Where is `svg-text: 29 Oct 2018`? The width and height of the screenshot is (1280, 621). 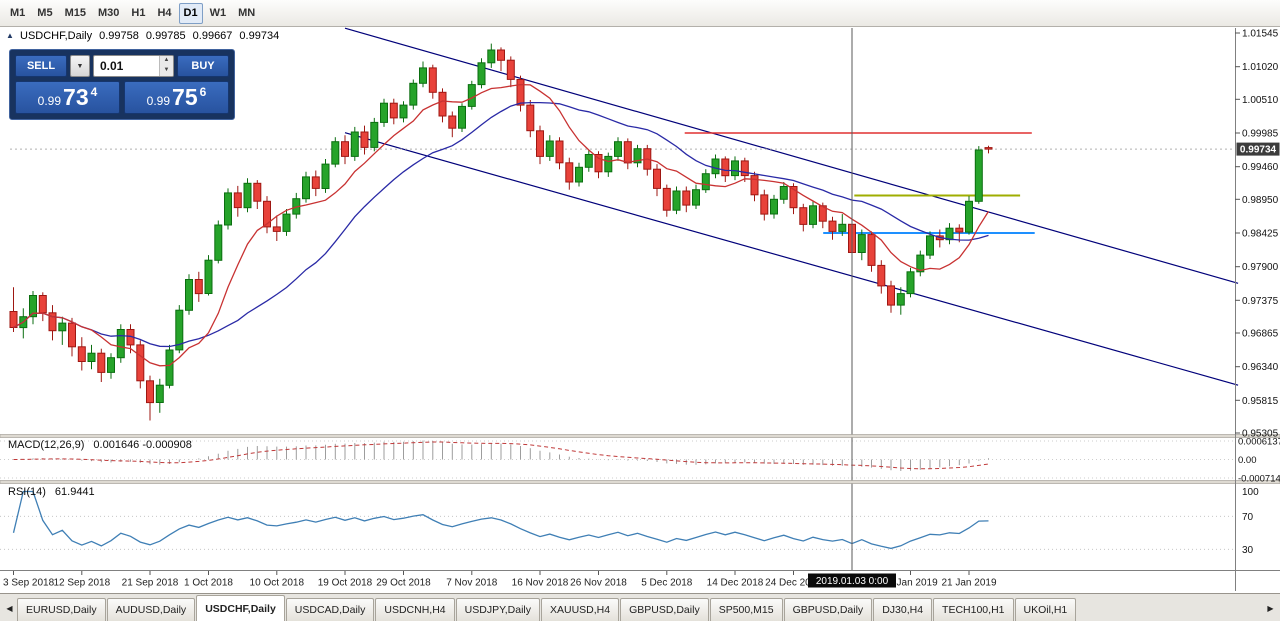 svg-text: 29 Oct 2018 is located at coordinates (403, 583).